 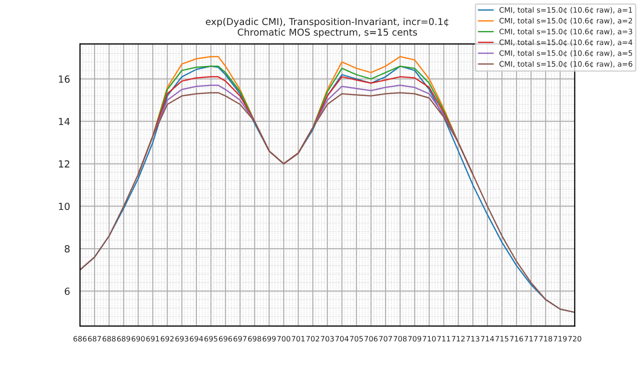 What do you see at coordinates (64, 122) in the screenshot?
I see `y-tick-label: 14` at bounding box center [64, 122].